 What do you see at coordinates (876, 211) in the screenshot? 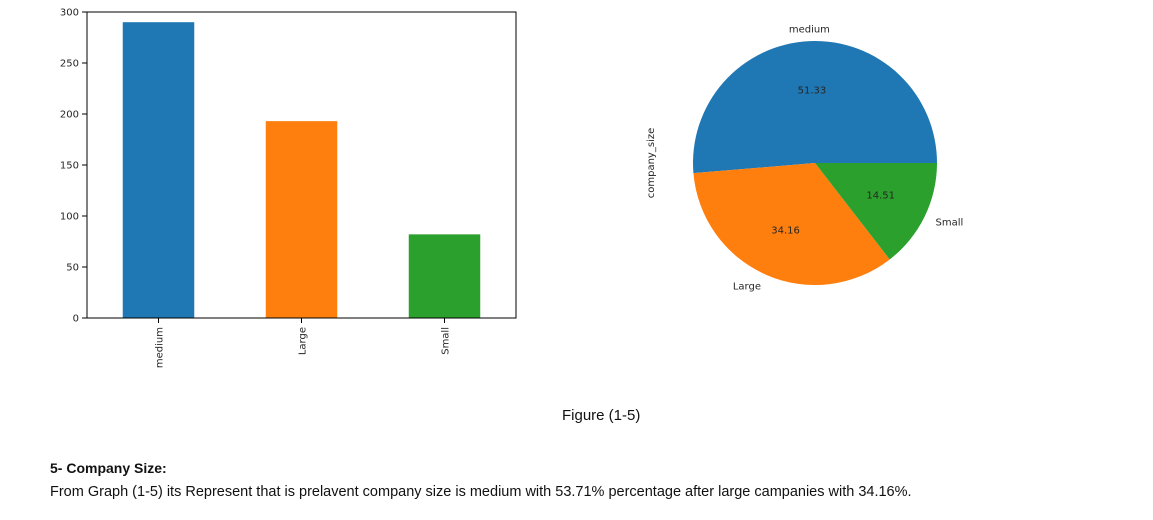
I see `pie-slice-small` at bounding box center [876, 211].